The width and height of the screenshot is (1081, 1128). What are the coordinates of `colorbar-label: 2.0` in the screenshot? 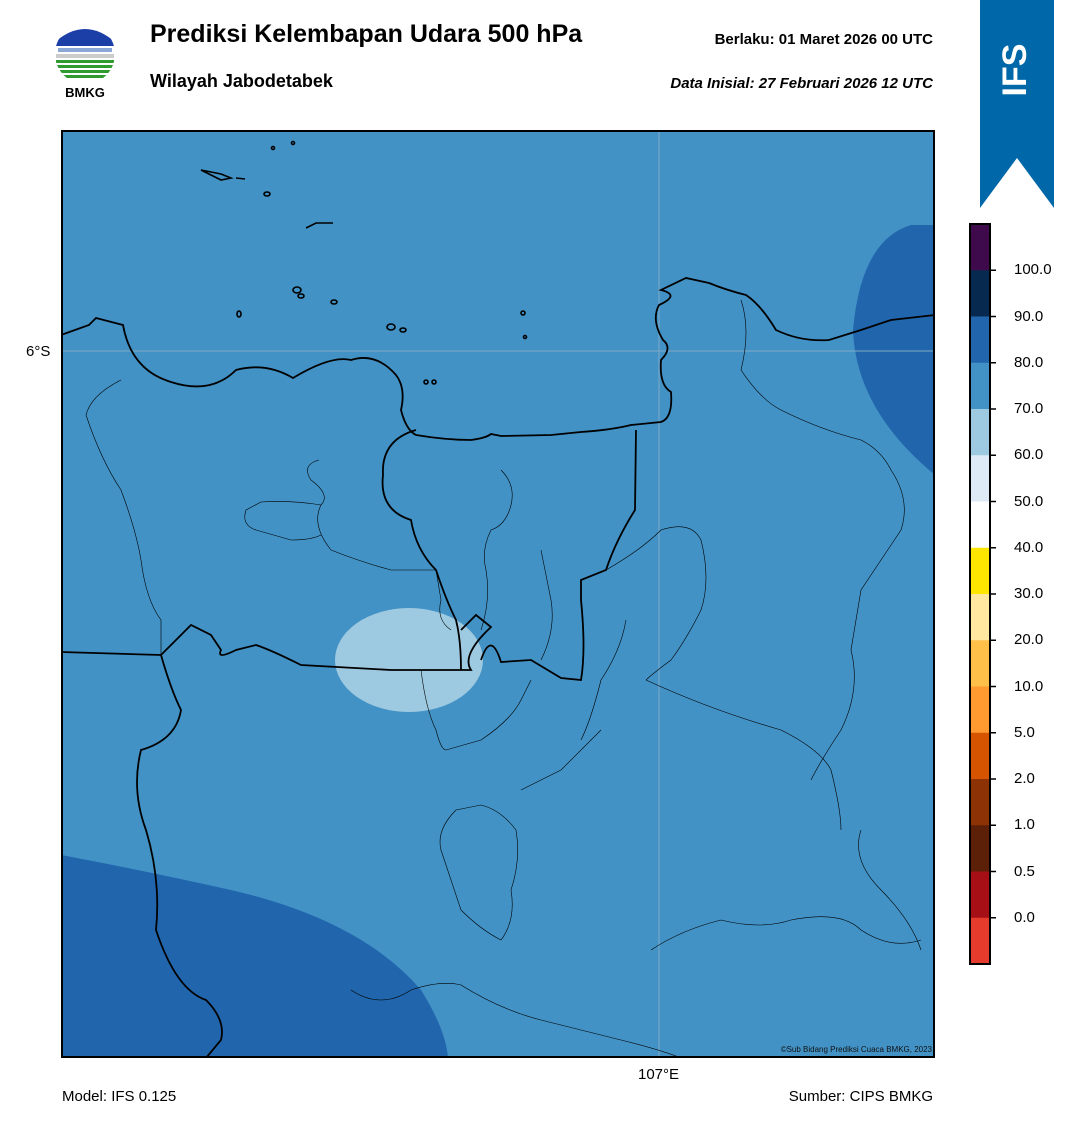 It's located at (1024, 778).